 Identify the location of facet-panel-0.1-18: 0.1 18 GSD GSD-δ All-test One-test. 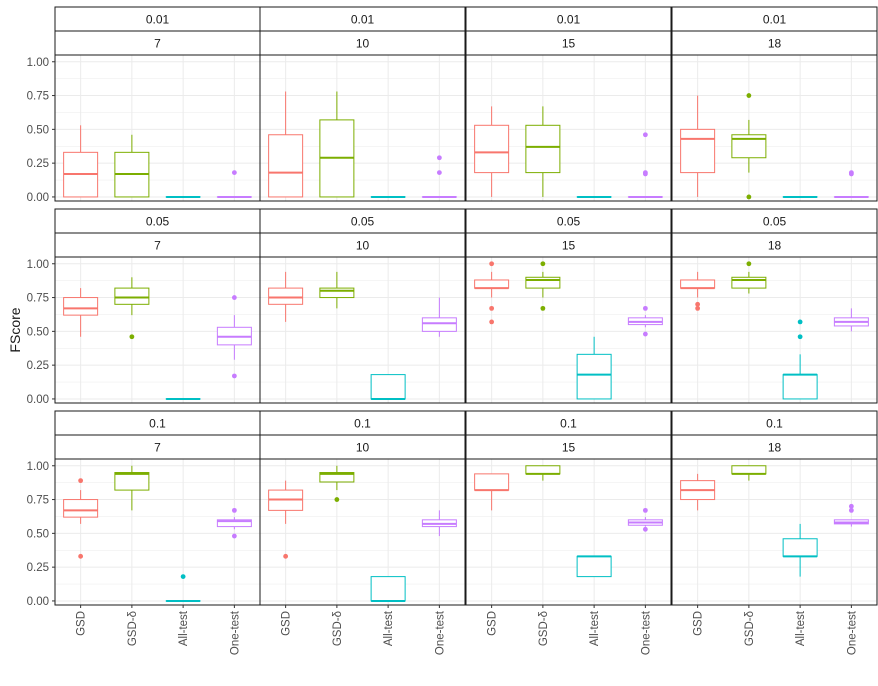
(774, 532).